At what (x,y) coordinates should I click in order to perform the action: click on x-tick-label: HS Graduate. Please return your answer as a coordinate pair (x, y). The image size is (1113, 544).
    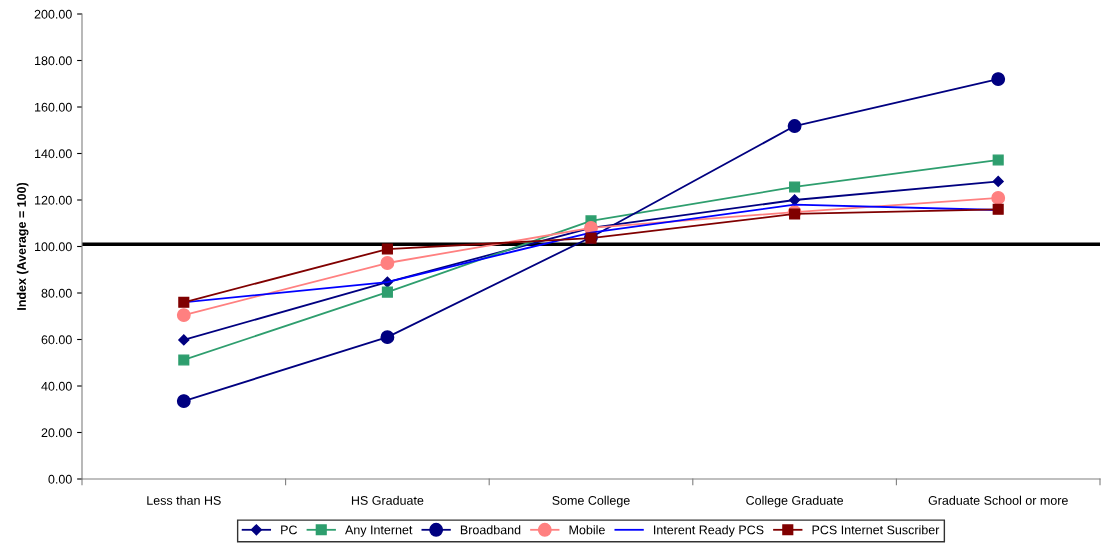
    Looking at the image, I should click on (387, 500).